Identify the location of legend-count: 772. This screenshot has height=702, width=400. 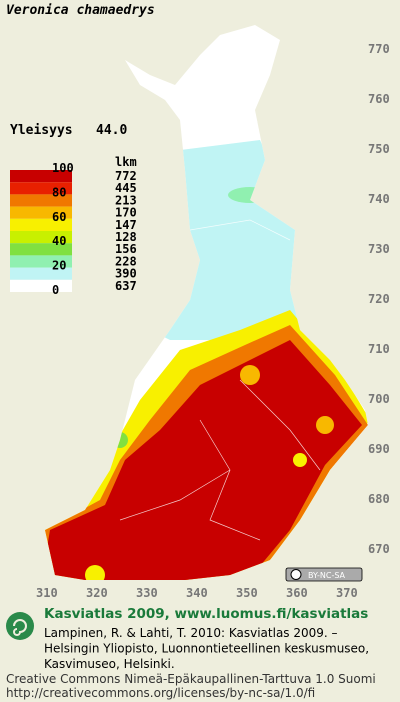
(126, 176).